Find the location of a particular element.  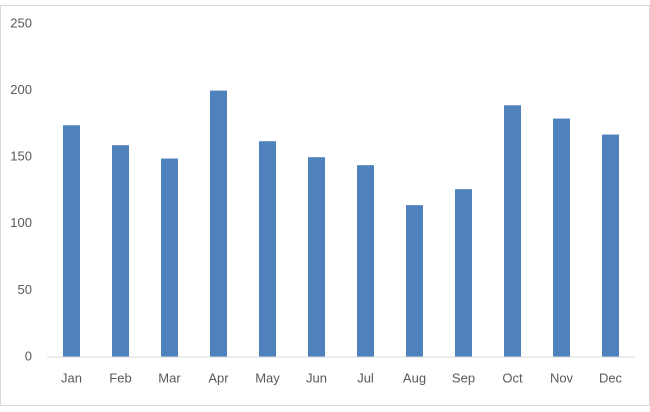

x-tick-label: Jul is located at coordinates (365, 377).